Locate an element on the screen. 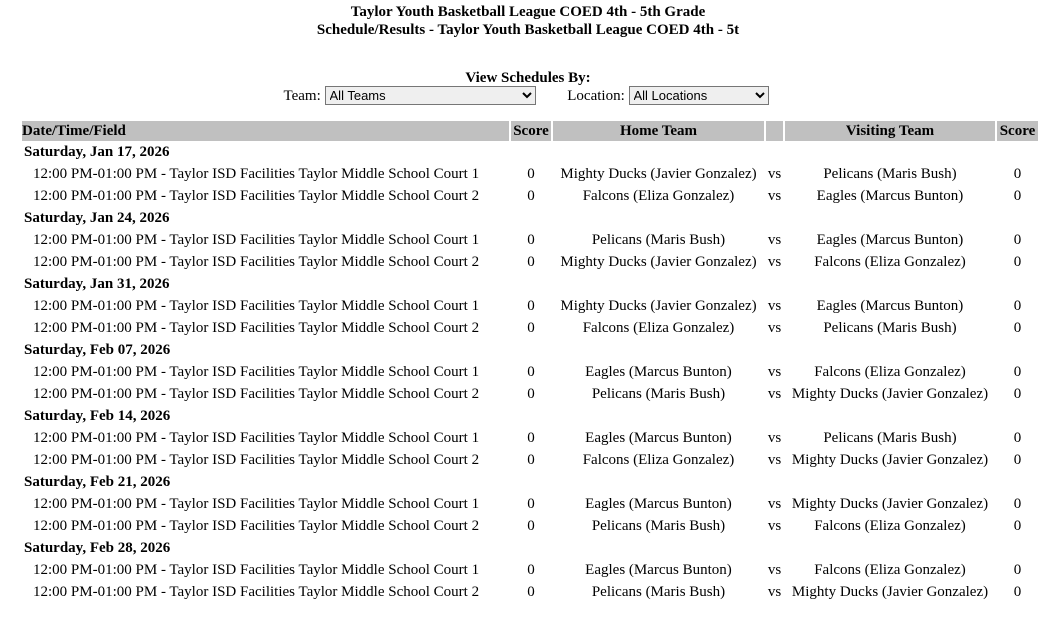  date-heading: Saturday, Feb 28, 2026 is located at coordinates (97, 547).